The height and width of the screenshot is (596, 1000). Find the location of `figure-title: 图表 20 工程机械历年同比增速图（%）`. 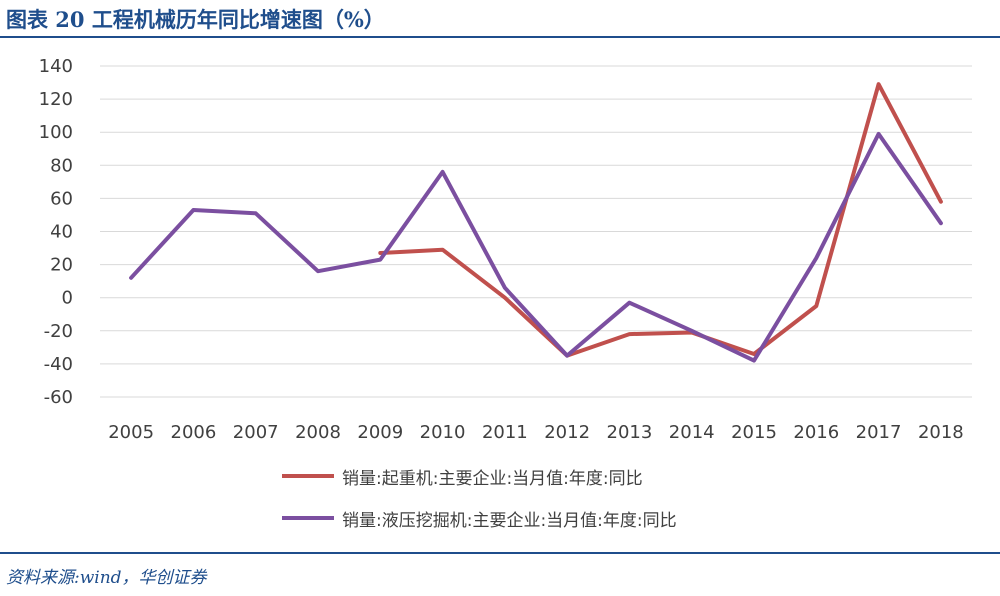

figure-title: 图表 20 工程机械历年同比增速图（%） is located at coordinates (195, 19).